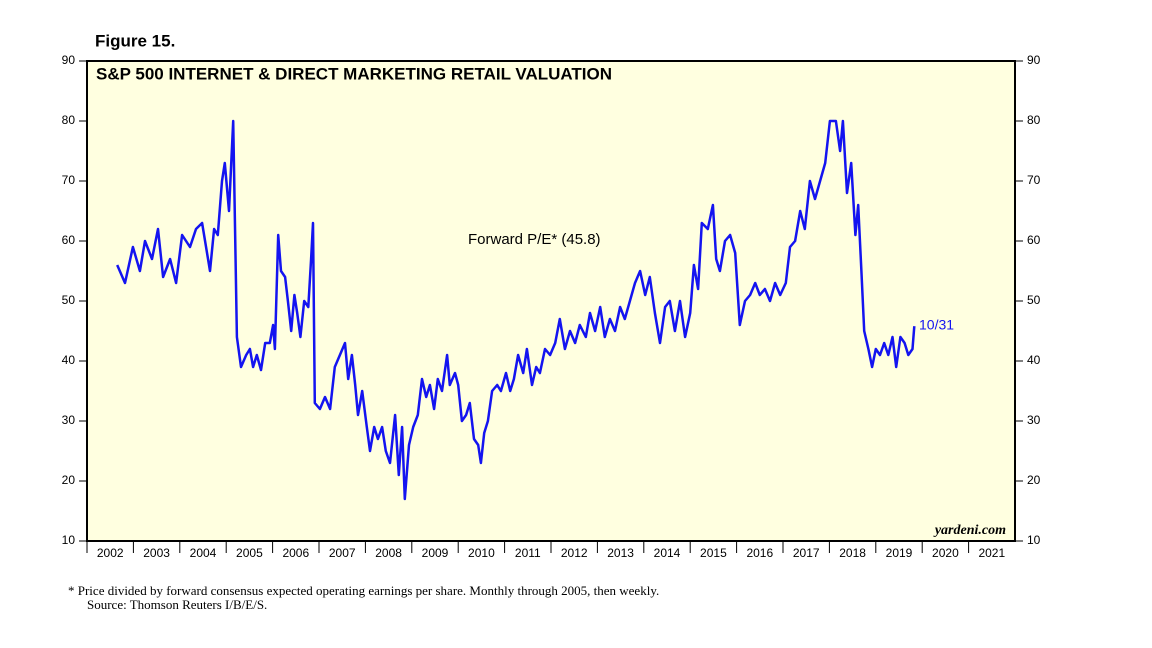 This screenshot has height=648, width=1152. Describe the element at coordinates (936, 325) in the screenshot. I see `end-label: 10/31` at that location.